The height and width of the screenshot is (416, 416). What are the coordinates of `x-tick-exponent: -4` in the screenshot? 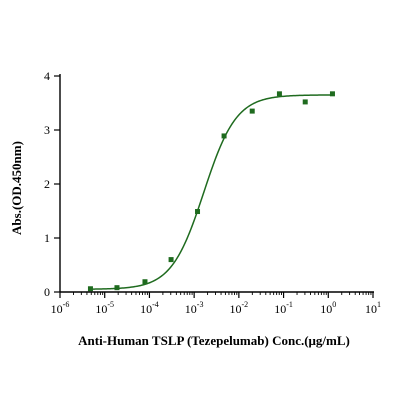 It's located at (155, 304).